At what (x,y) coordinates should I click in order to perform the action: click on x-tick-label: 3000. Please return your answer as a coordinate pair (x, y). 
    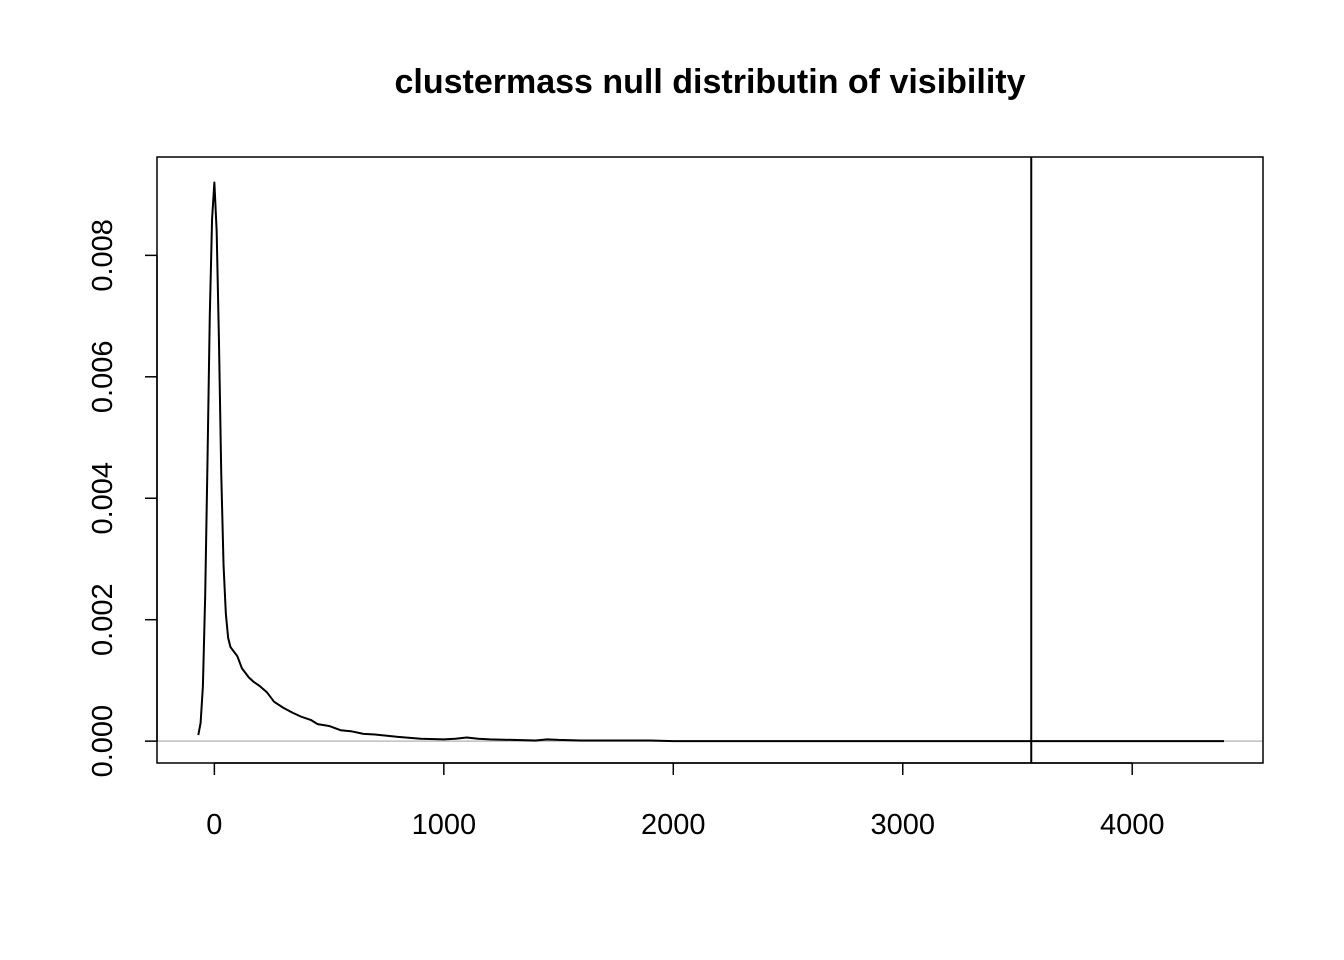
    Looking at the image, I should click on (902, 825).